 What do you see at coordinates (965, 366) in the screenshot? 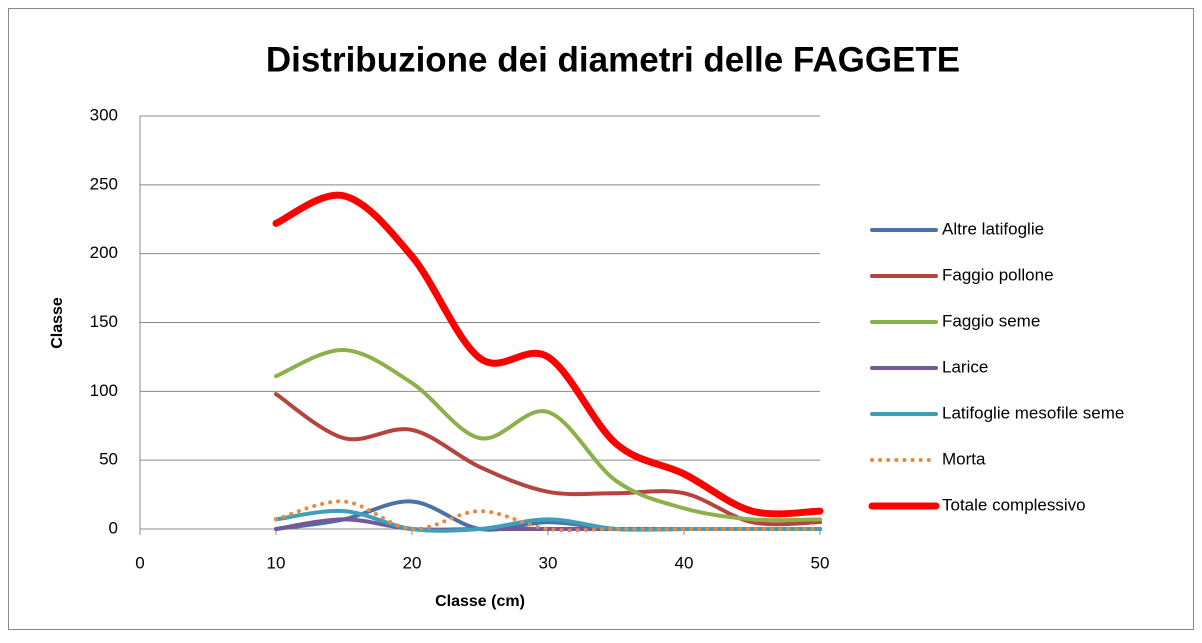
I see `legend-label: Larice` at bounding box center [965, 366].